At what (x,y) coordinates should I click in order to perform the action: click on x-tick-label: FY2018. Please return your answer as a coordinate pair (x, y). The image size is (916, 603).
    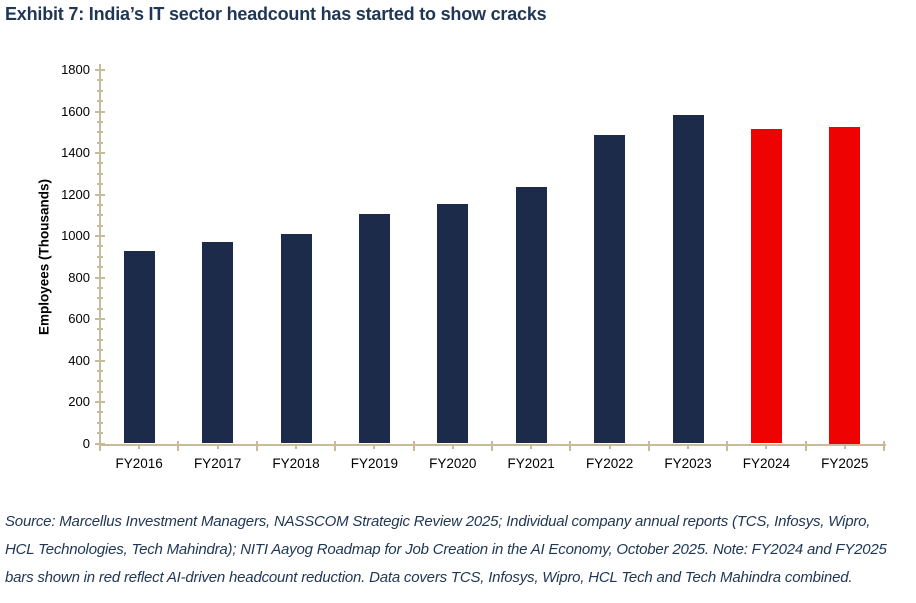
    Looking at the image, I should click on (296, 463).